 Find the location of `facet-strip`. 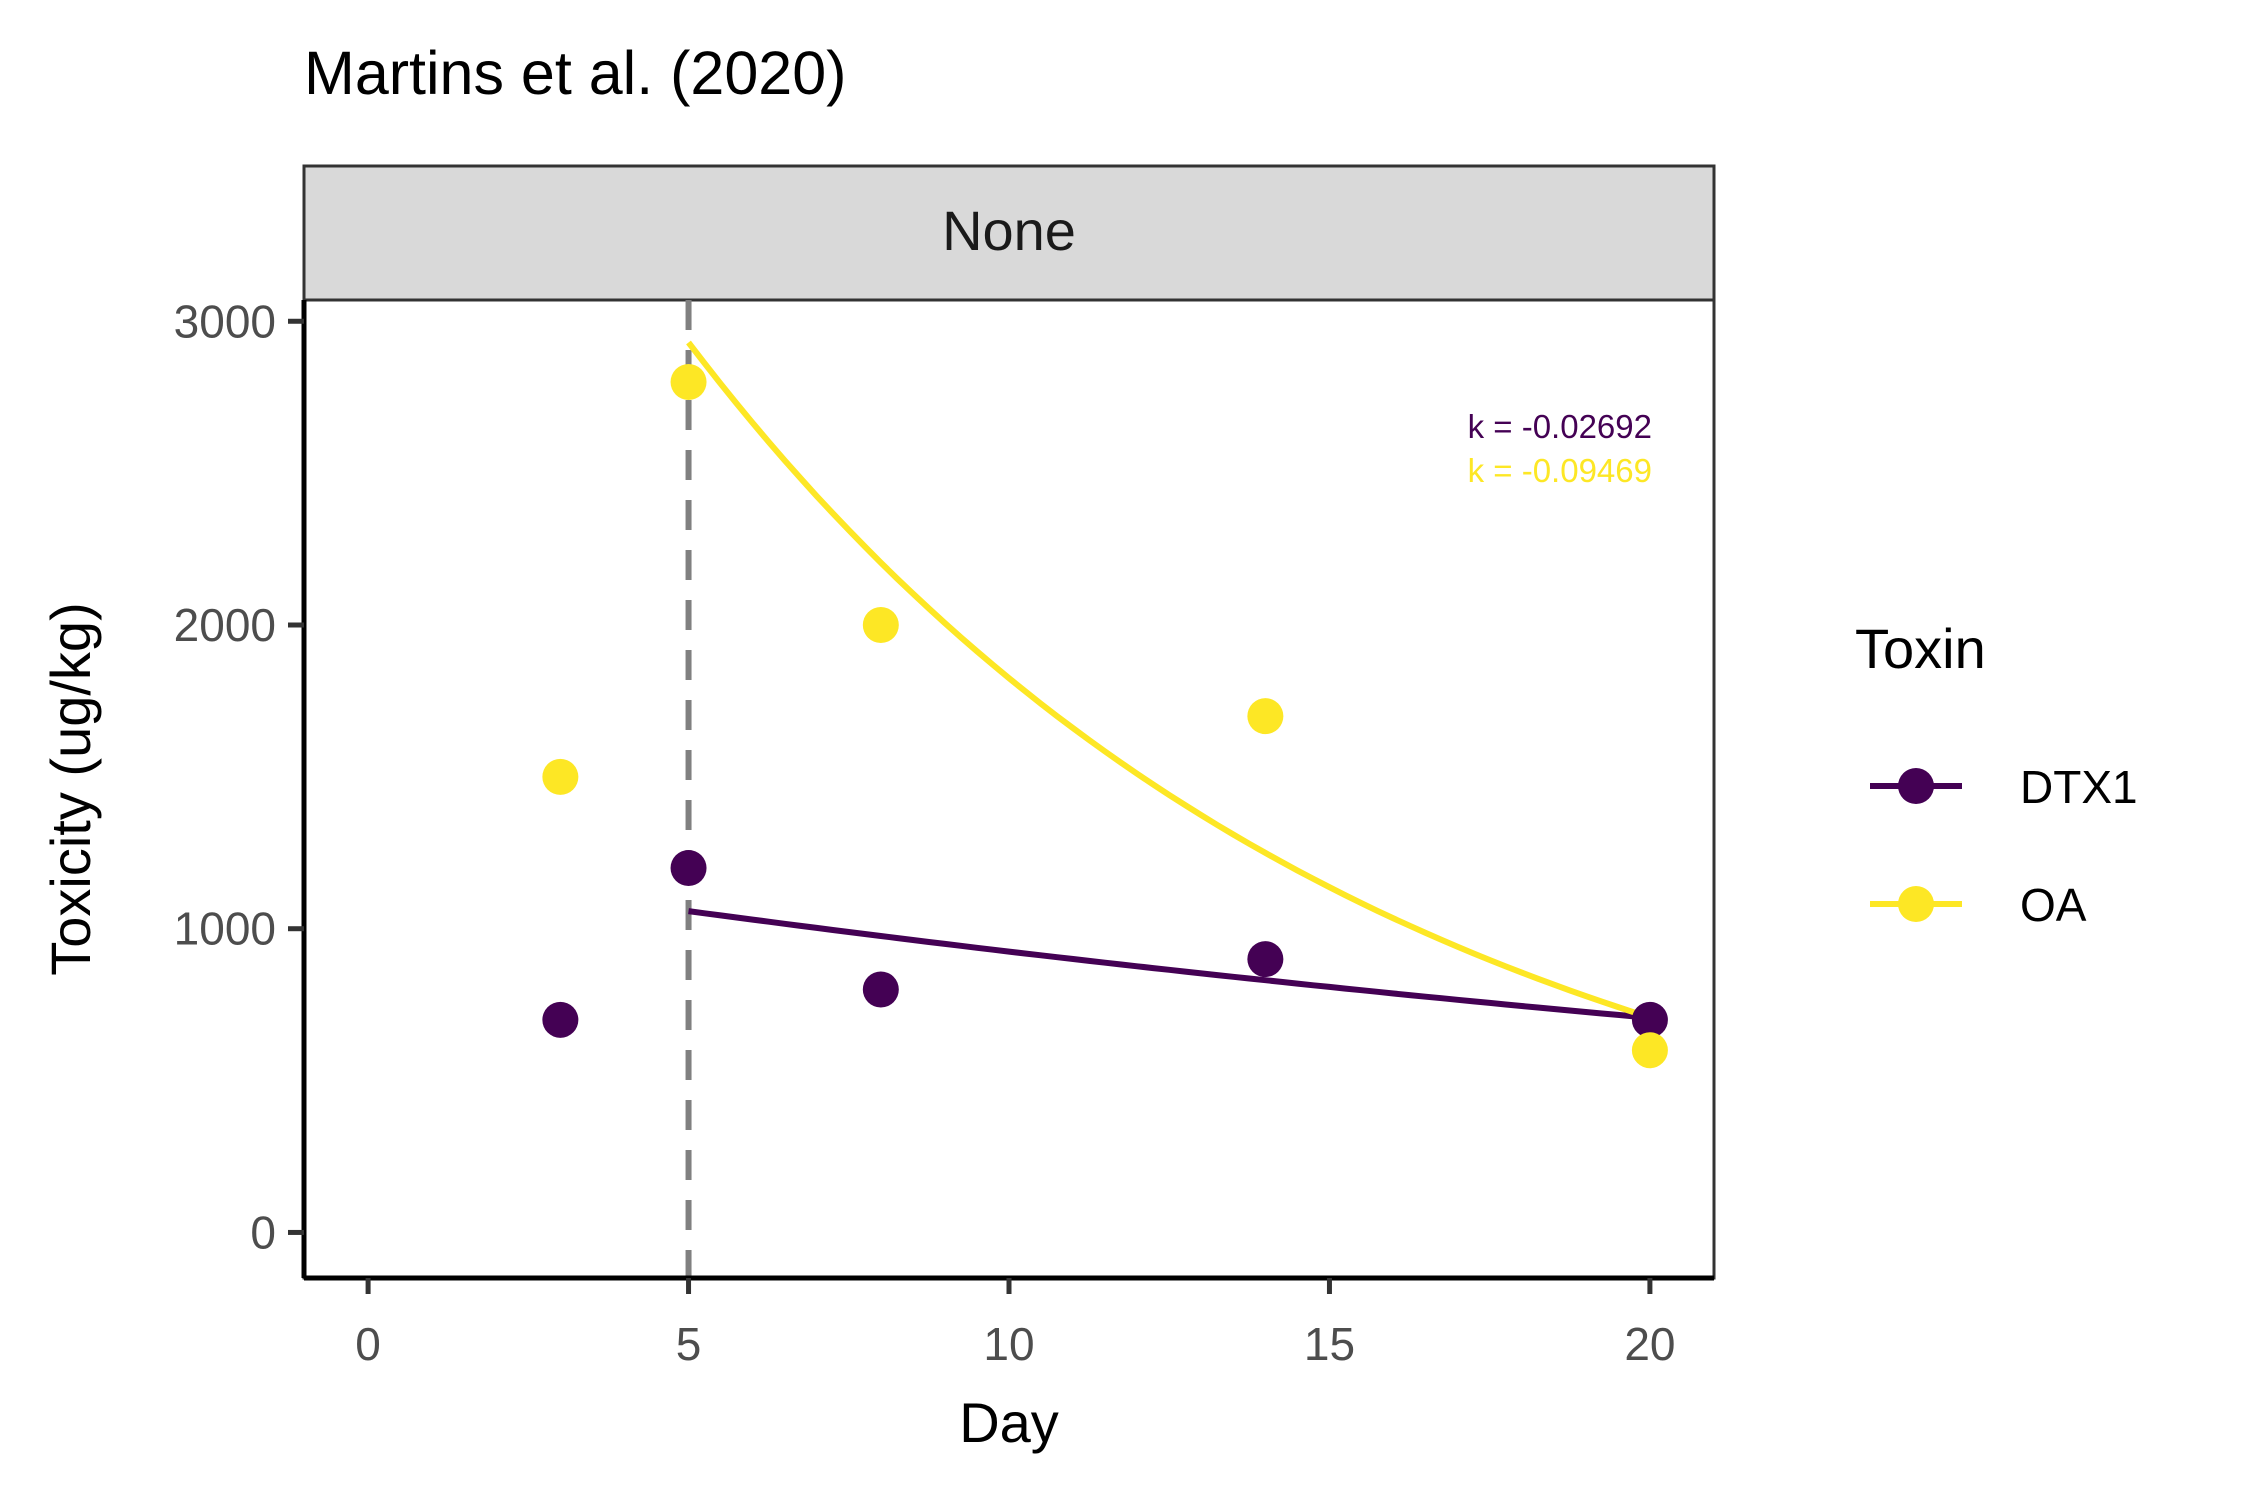

facet-strip is located at coordinates (1009, 233).